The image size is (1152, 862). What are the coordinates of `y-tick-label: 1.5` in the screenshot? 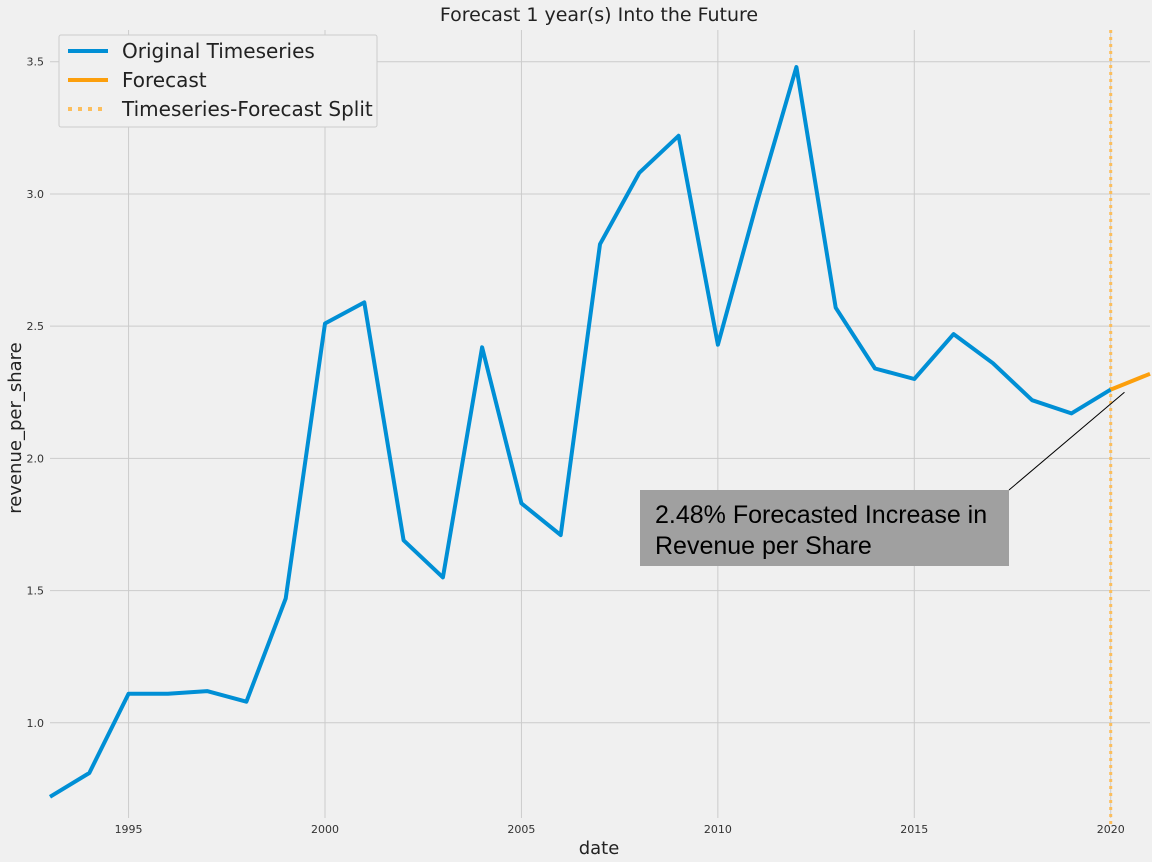 It's located at (36, 591).